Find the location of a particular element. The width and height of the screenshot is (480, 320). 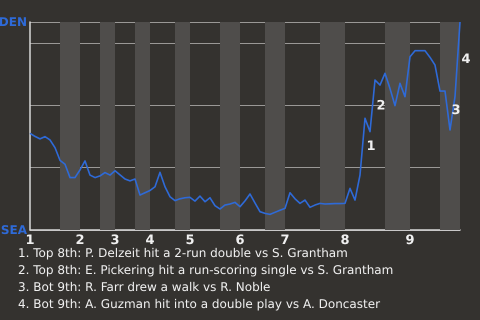

x-tick-label: 8 is located at coordinates (345, 240).